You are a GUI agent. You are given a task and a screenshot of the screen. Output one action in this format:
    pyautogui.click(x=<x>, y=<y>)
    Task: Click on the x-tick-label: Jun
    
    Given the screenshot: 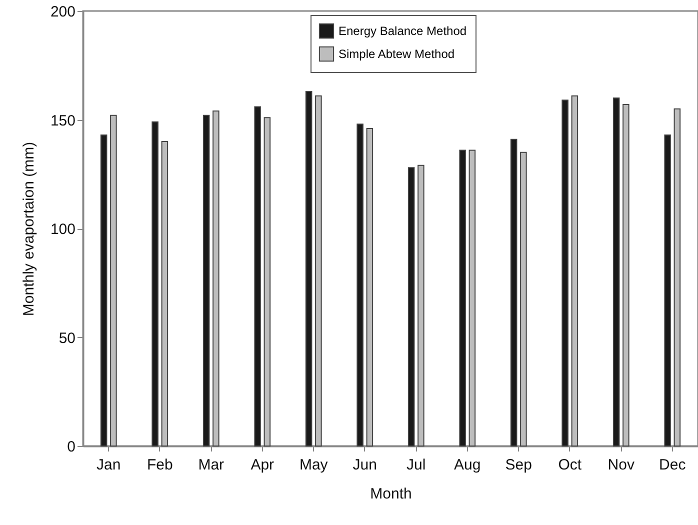 What is the action you would take?
    pyautogui.click(x=364, y=465)
    